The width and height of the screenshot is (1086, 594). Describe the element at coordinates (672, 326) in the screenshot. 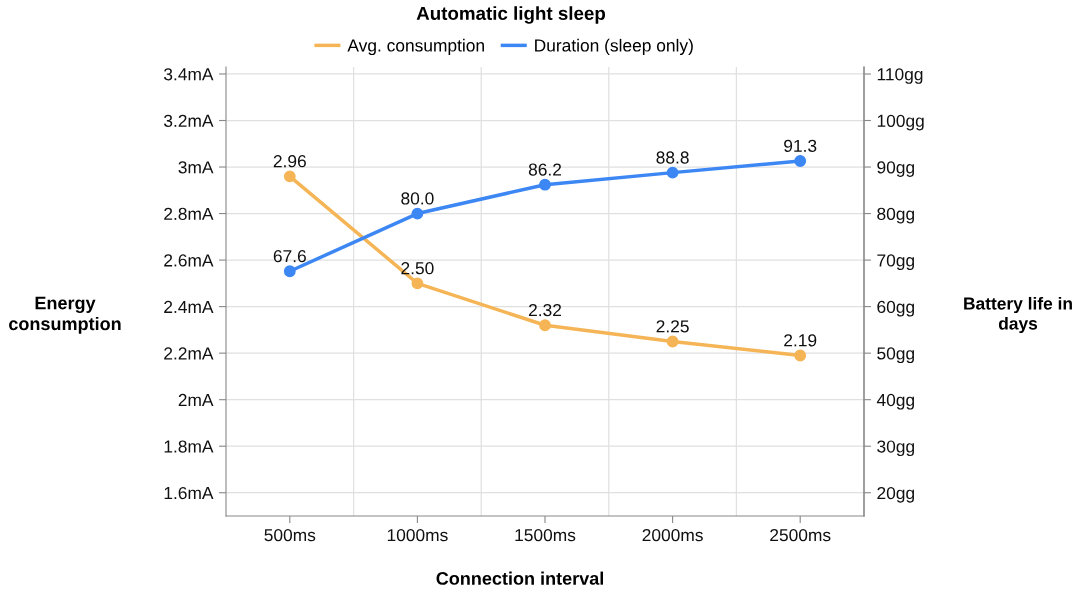

I see `data-label: 2.25` at that location.